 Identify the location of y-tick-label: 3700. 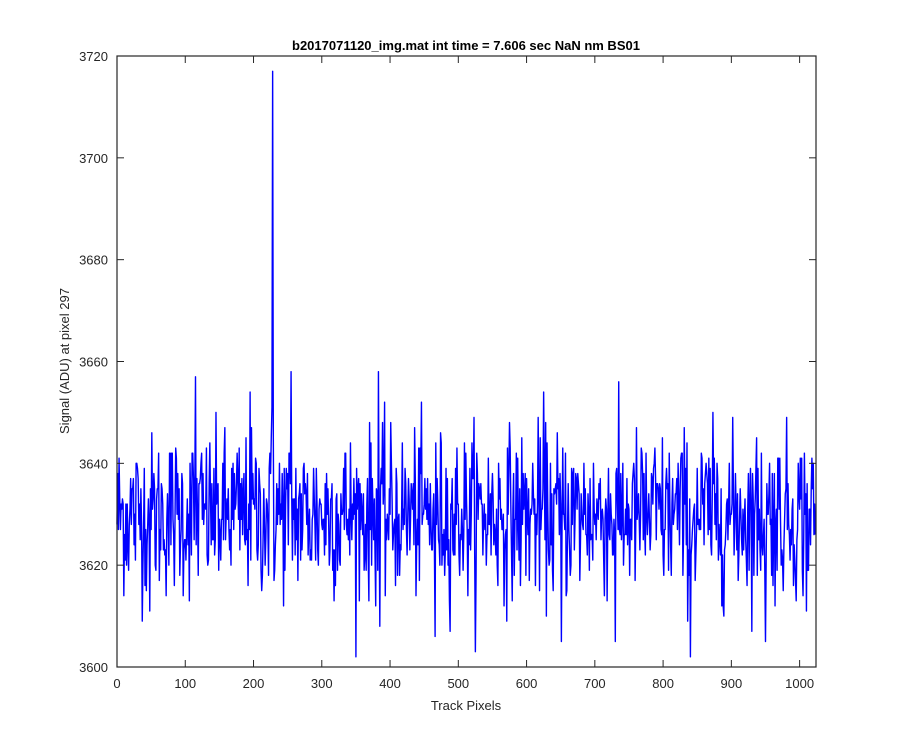
(93, 158).